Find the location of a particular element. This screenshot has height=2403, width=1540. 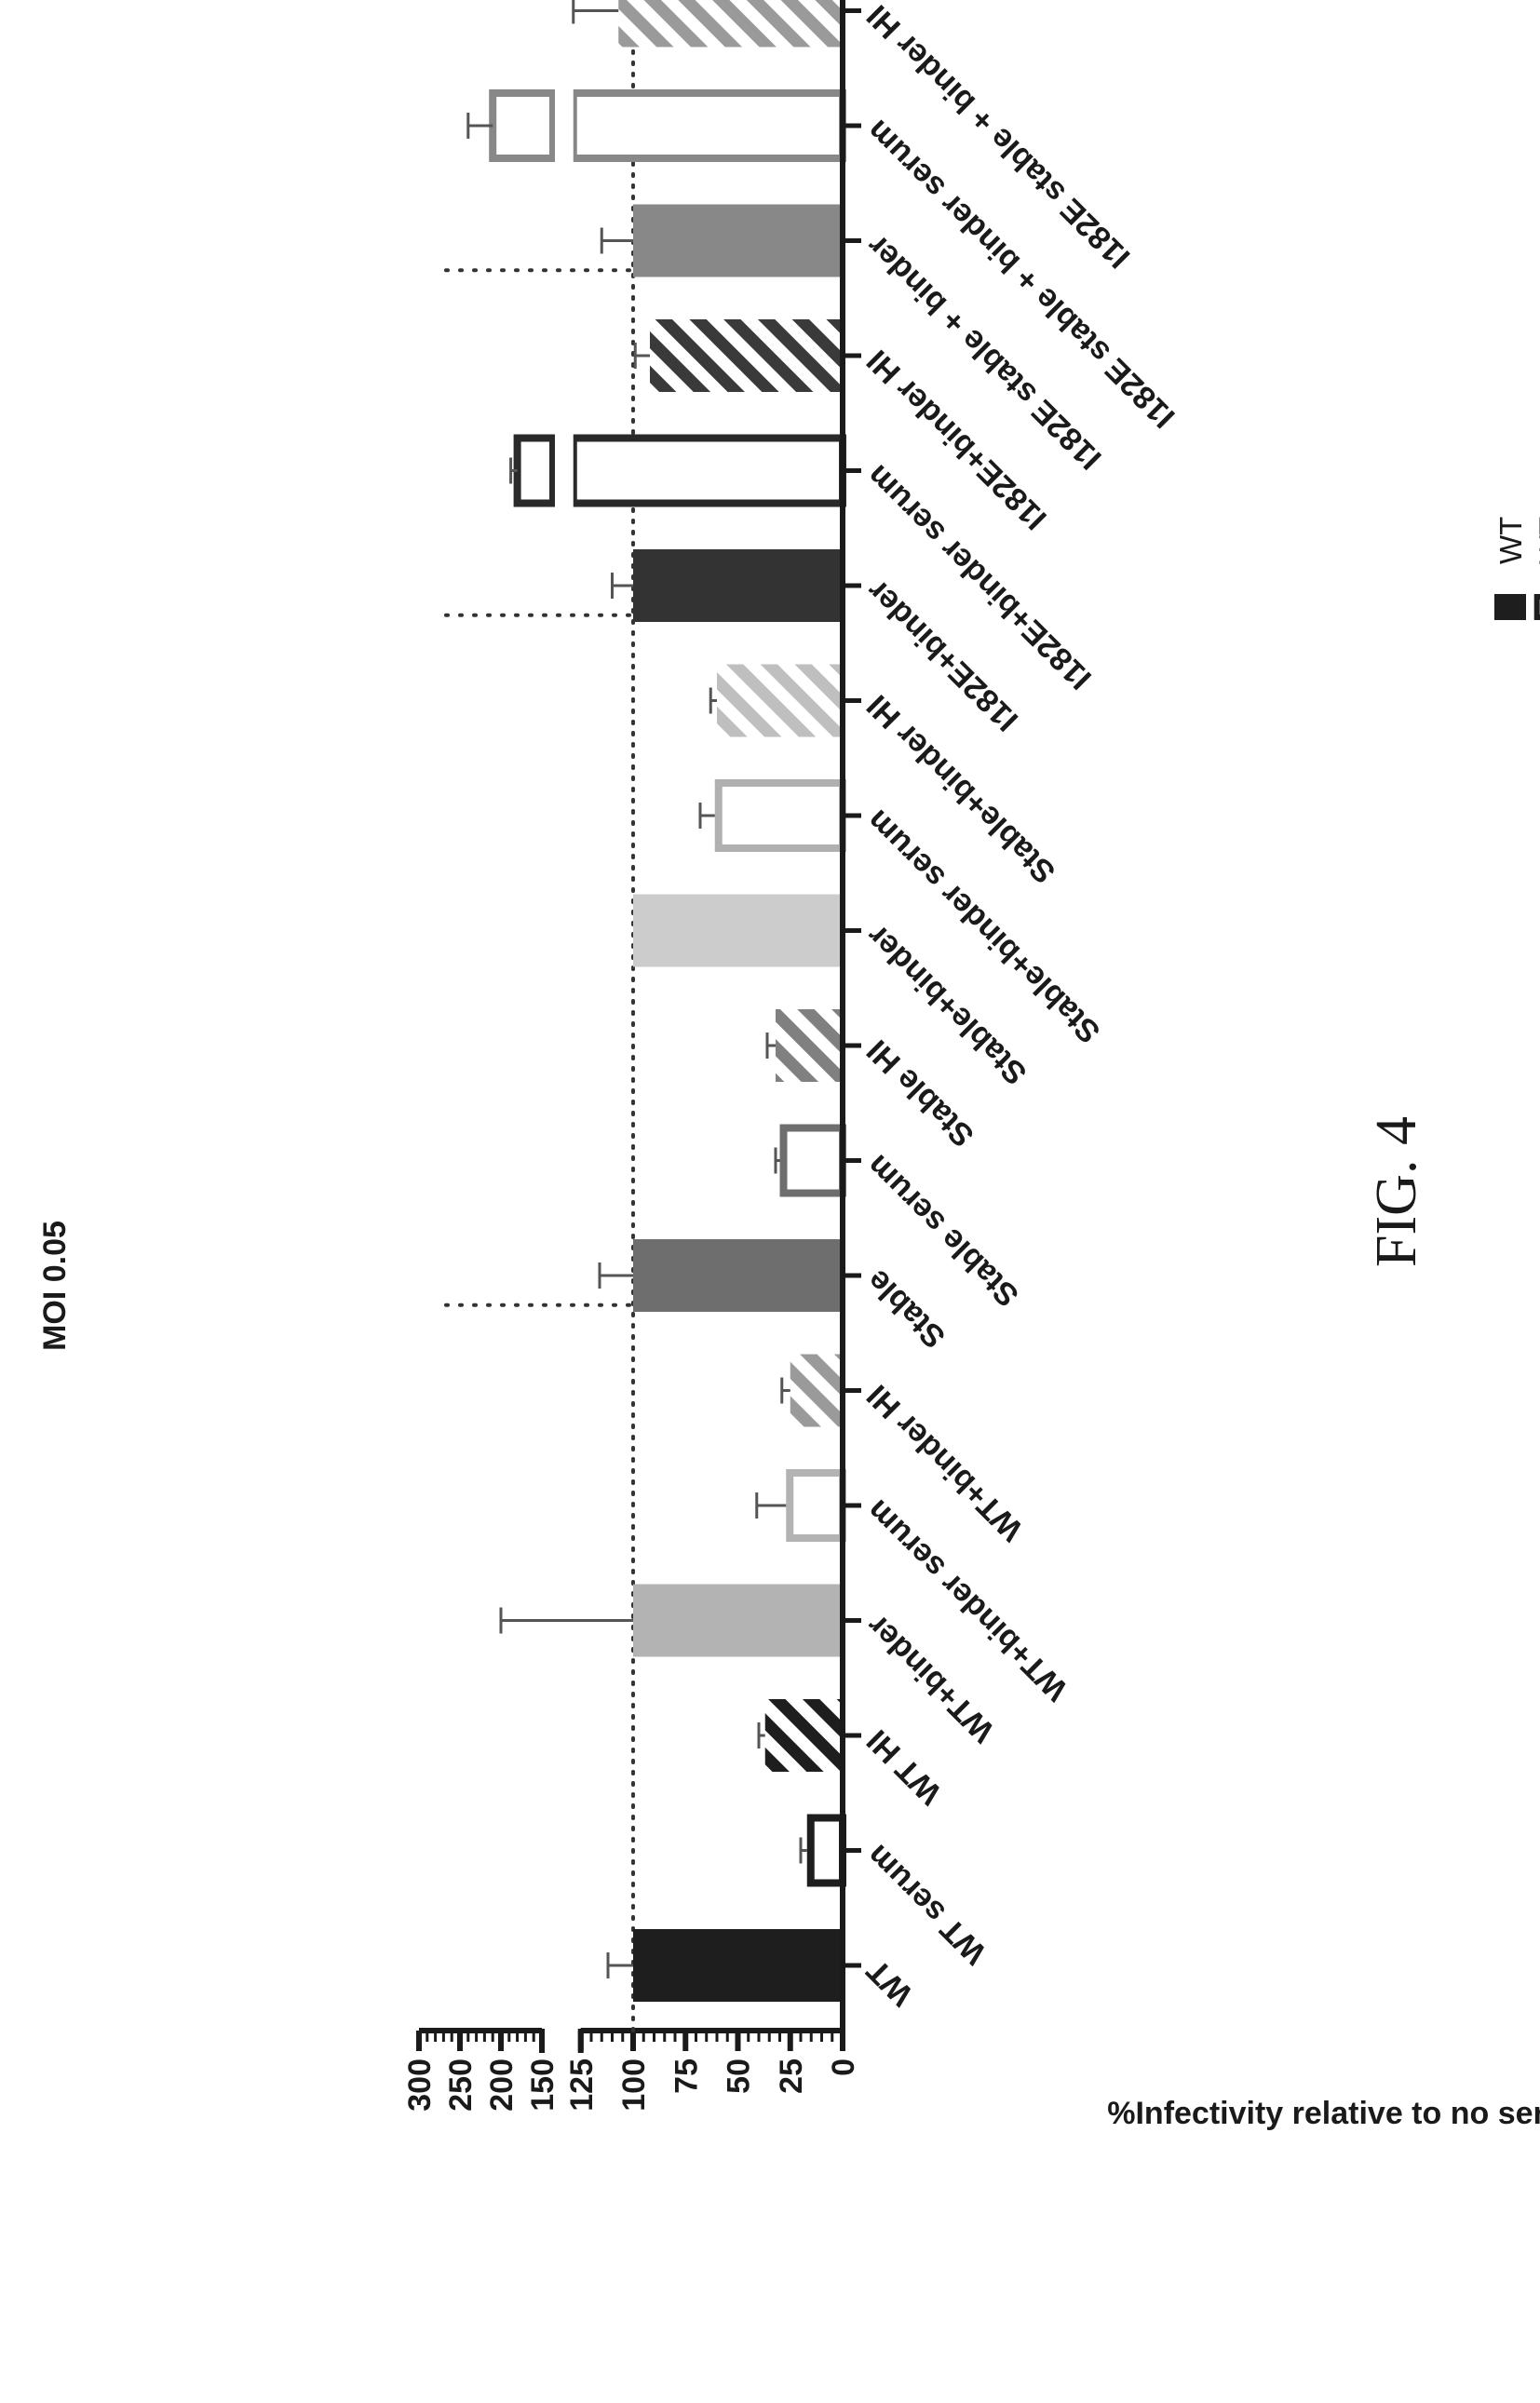

x-tick-label: WT HI is located at coordinates (904, 1766).